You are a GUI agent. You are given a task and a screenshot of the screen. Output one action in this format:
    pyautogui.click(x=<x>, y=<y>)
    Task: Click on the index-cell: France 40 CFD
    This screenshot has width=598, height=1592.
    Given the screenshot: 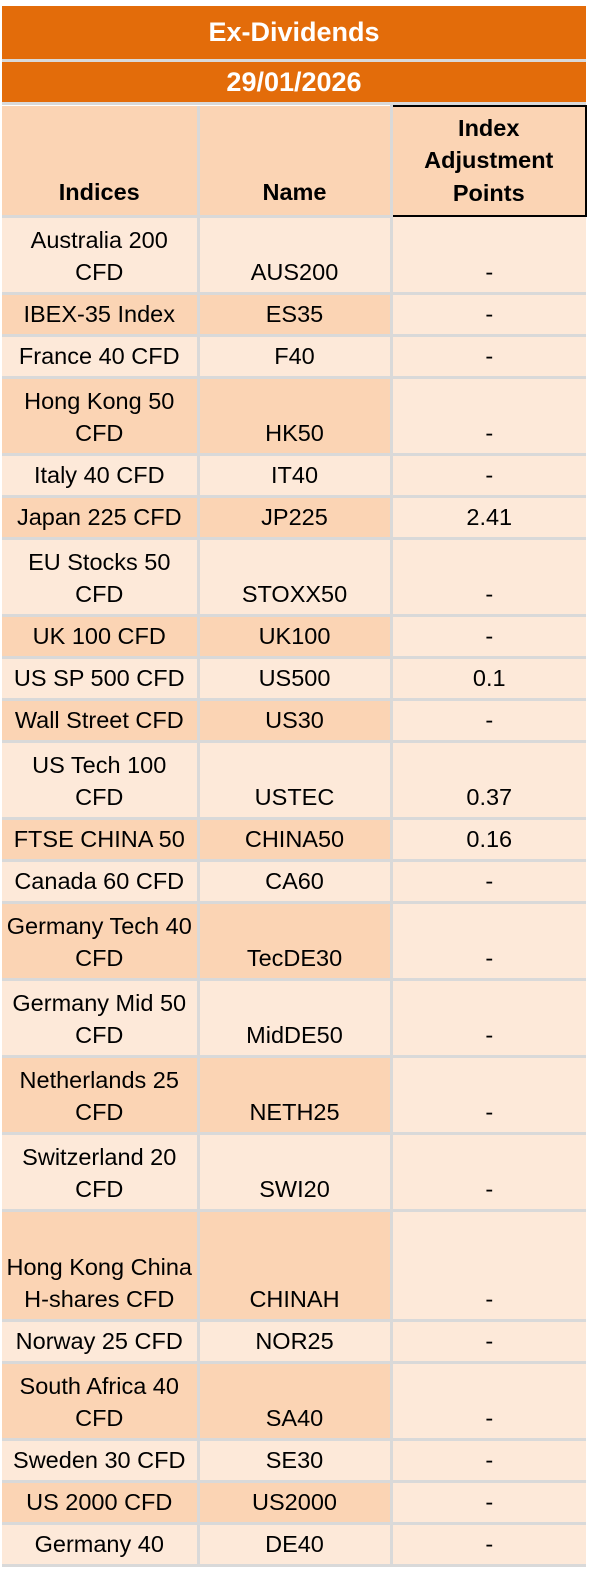 What is the action you would take?
    pyautogui.click(x=101, y=357)
    